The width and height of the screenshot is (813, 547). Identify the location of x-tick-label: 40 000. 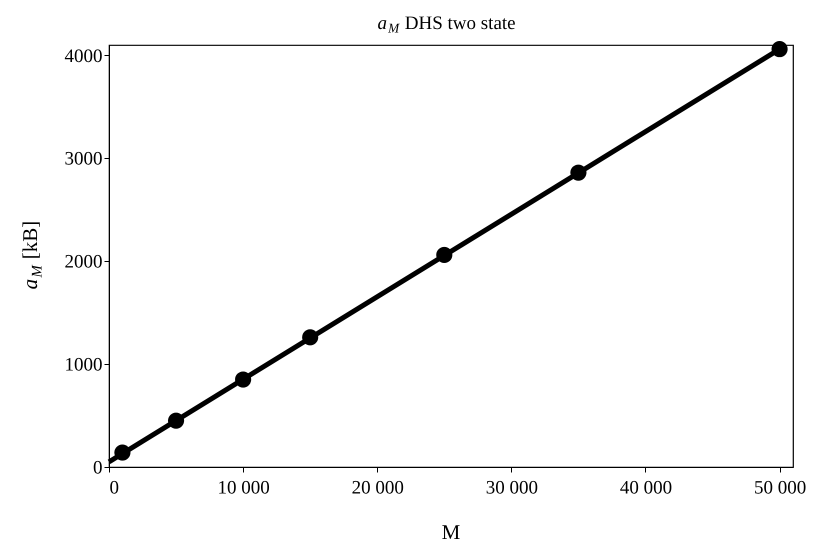
(646, 488).